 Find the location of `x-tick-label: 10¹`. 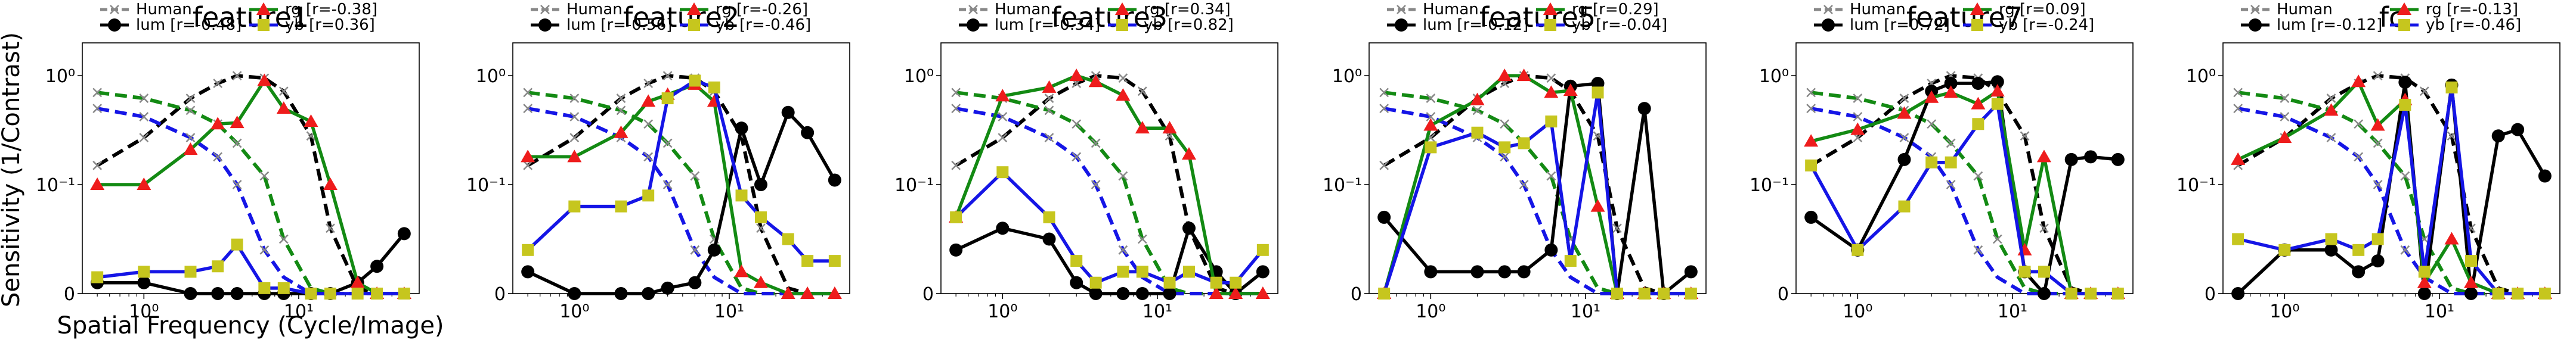

x-tick-label: 10¹ is located at coordinates (2012, 311).